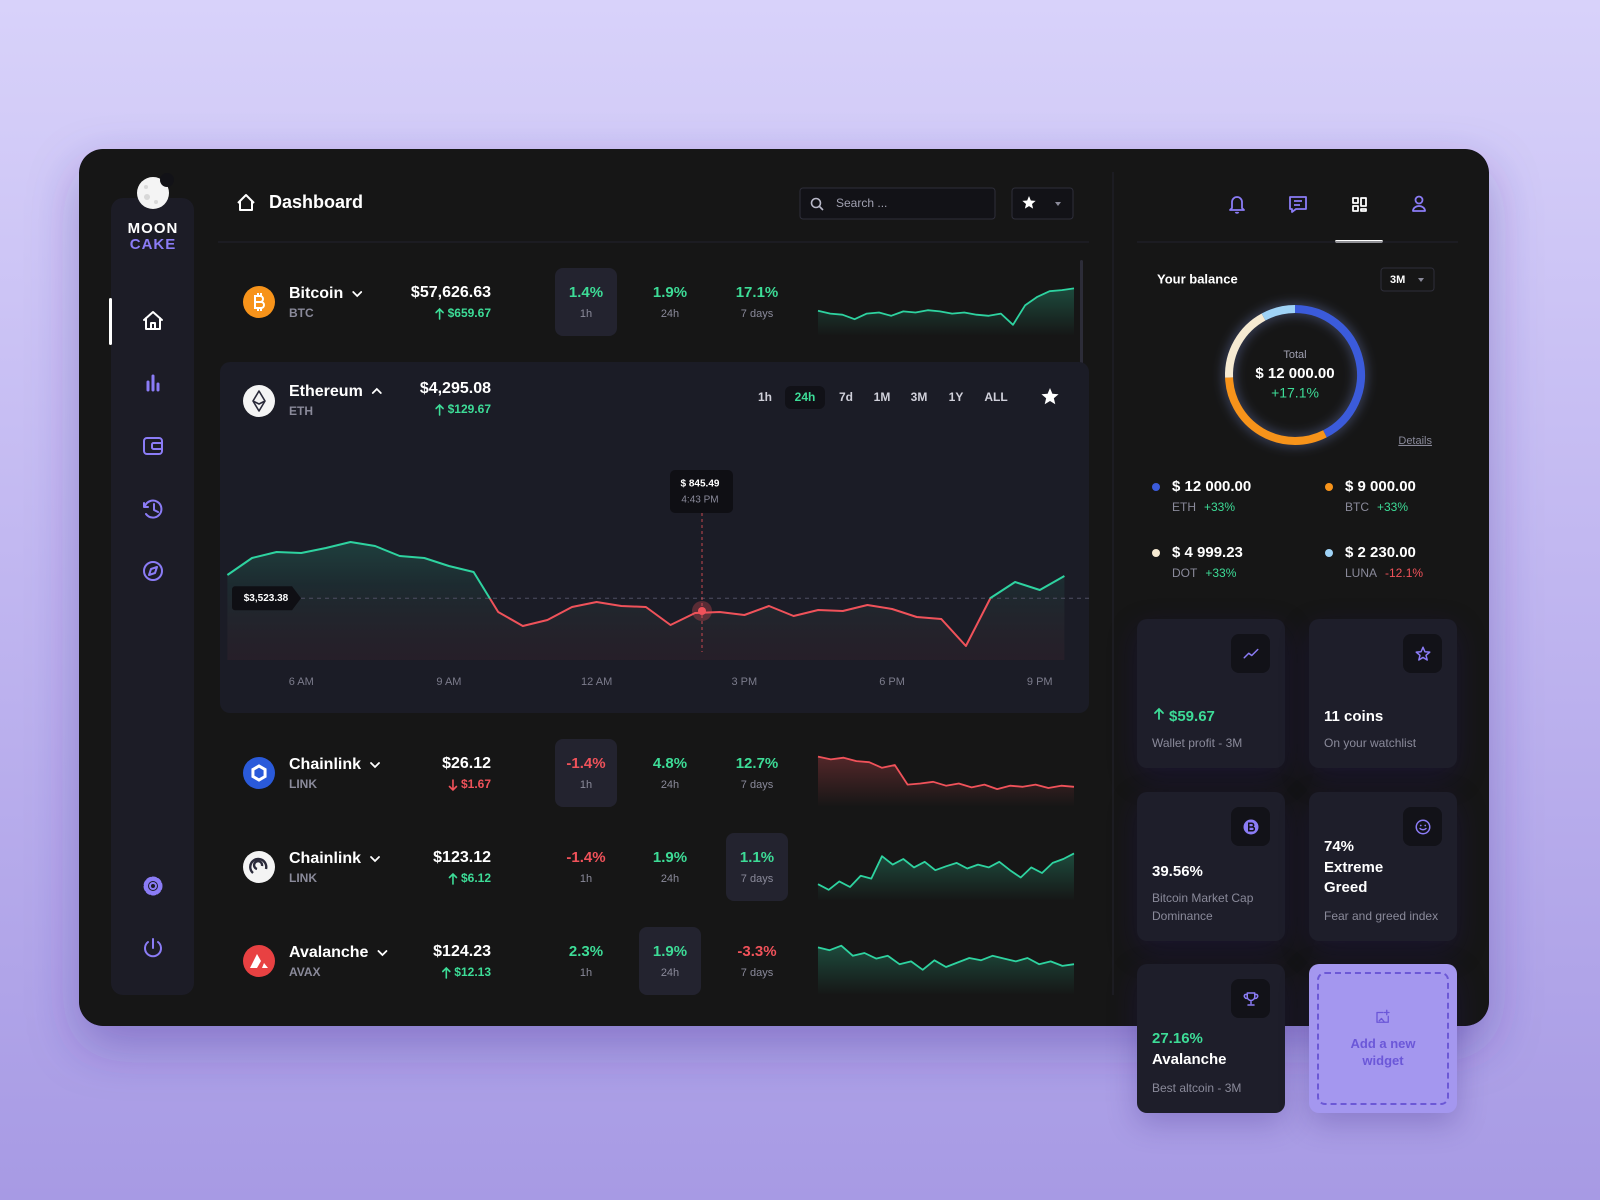 The image size is (1600, 1200). I want to click on x-tick-label: 6 AM, so click(301, 682).